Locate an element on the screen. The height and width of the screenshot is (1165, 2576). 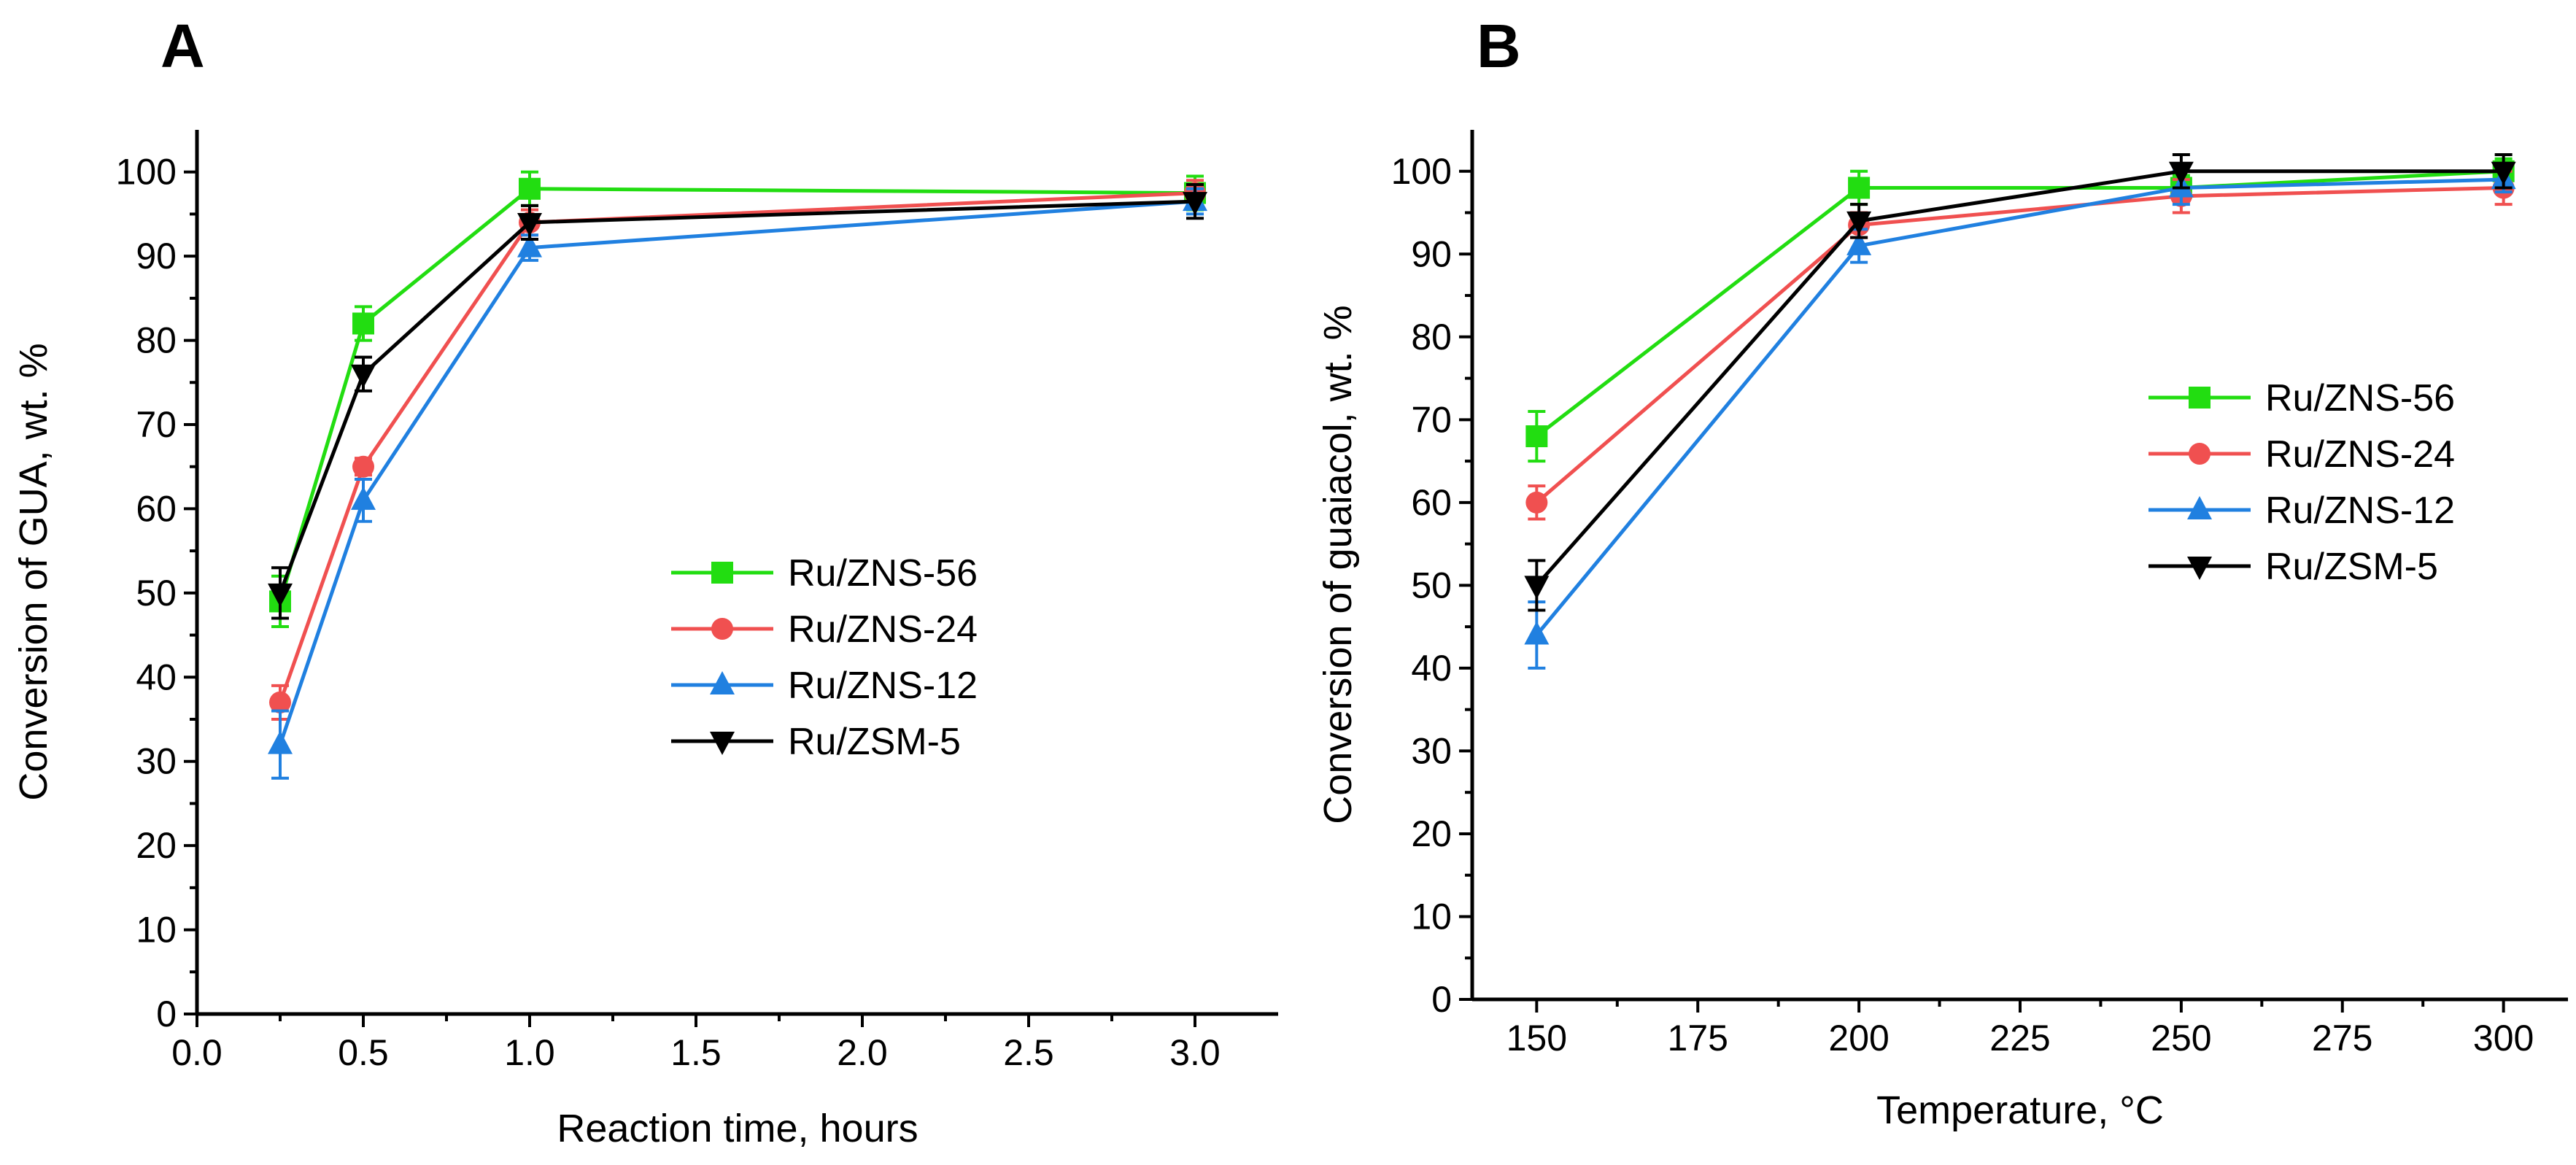
panel-label: B is located at coordinates (1499, 46).